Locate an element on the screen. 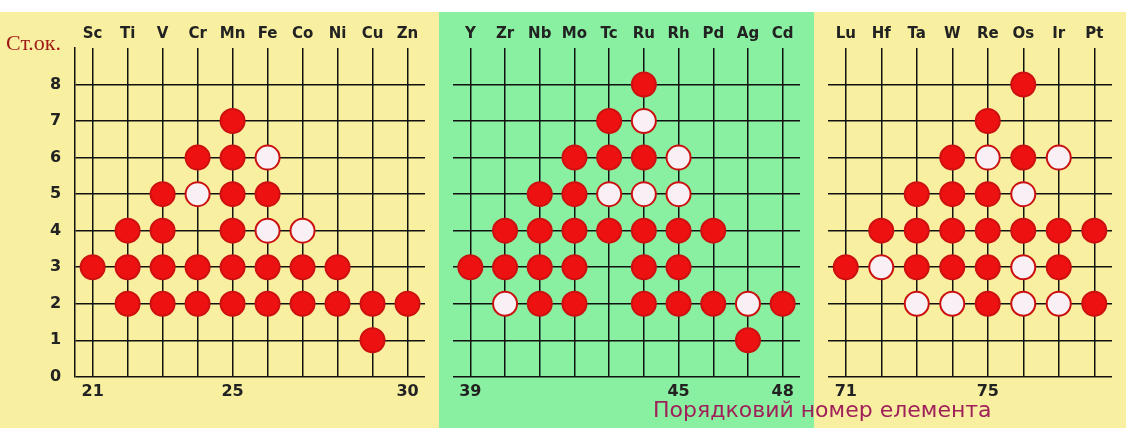 This screenshot has height=428, width=1126. x2-tick-label: 21 is located at coordinates (92, 390).